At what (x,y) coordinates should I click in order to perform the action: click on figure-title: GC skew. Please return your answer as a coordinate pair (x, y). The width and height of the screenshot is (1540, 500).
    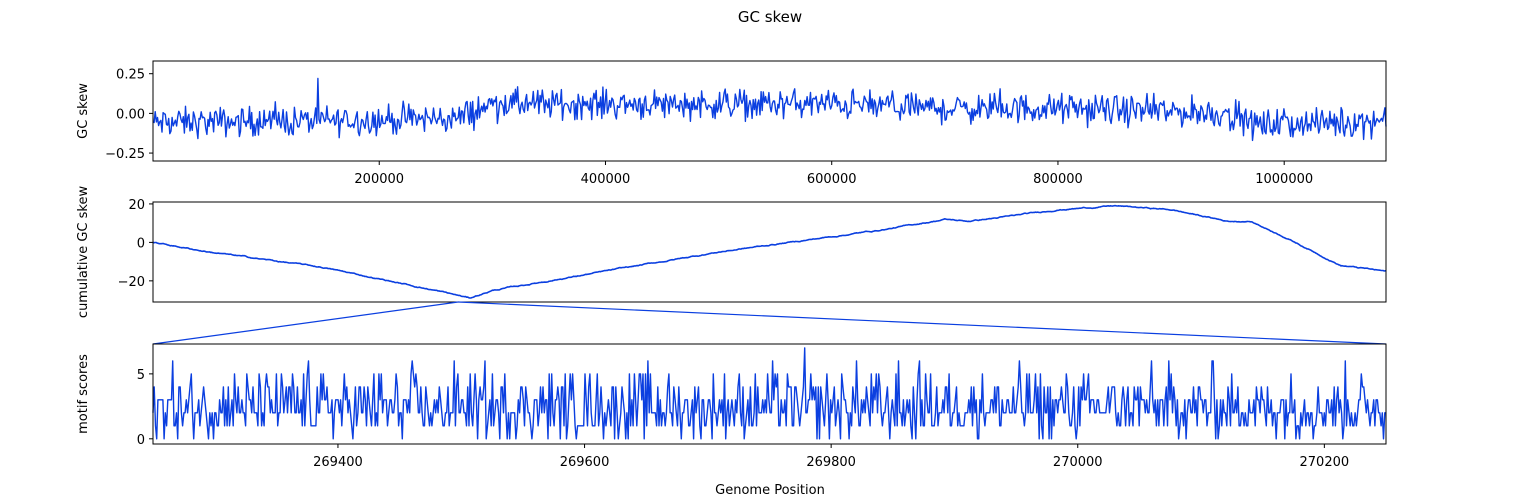
    Looking at the image, I should click on (770, 17).